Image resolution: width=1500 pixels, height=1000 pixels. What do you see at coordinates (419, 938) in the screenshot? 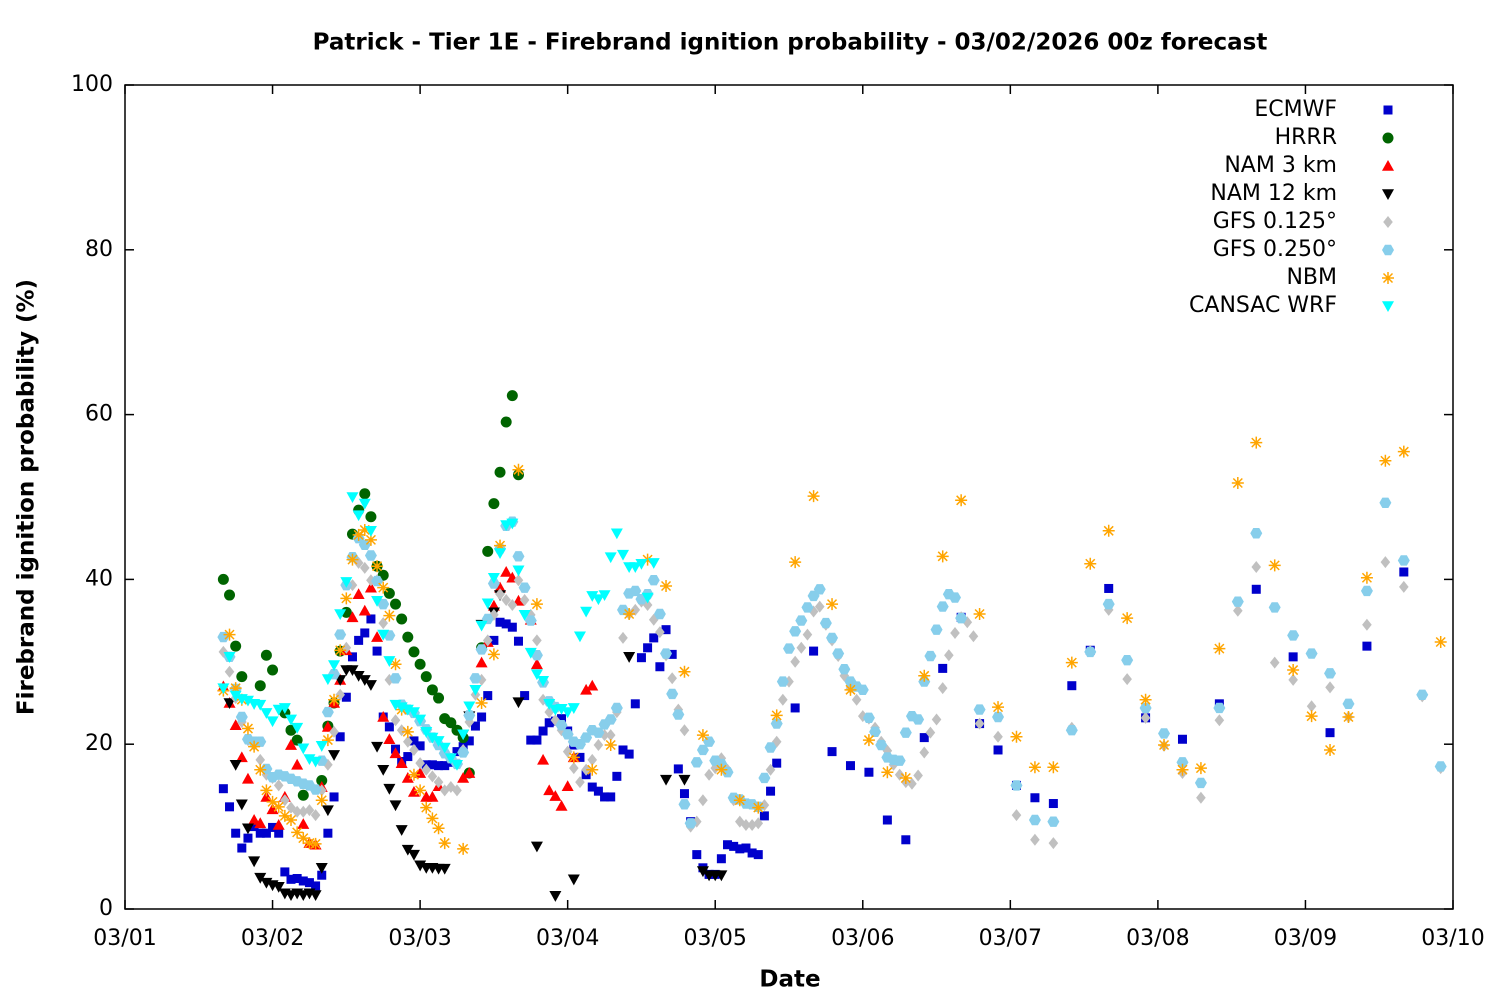
I see `x-tick-label: 03/03` at bounding box center [419, 938].